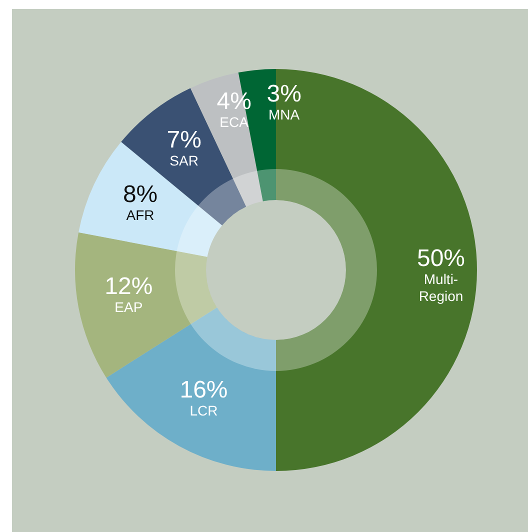 The image size is (528, 532). I want to click on data-label: 7%, so click(184, 140).